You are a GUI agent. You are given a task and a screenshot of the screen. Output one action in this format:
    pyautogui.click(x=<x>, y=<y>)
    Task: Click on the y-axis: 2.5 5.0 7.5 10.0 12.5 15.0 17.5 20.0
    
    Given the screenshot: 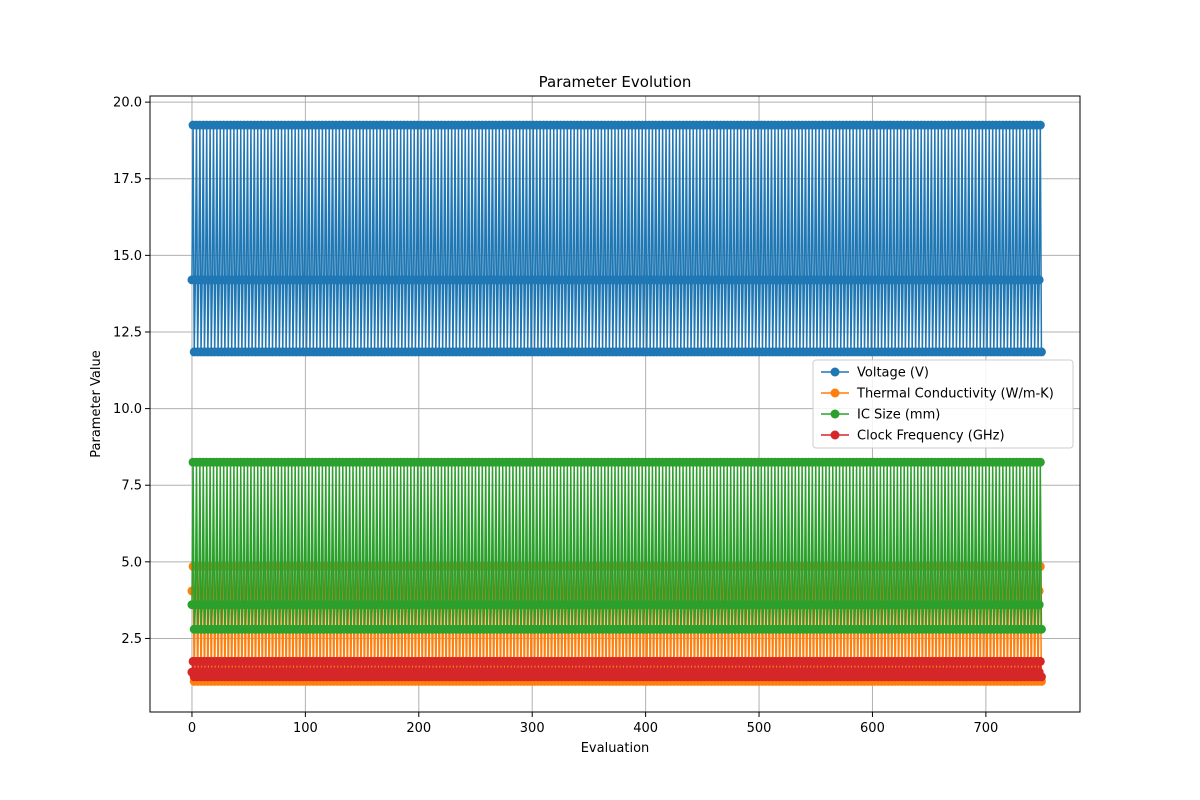 What is the action you would take?
    pyautogui.click(x=131, y=371)
    